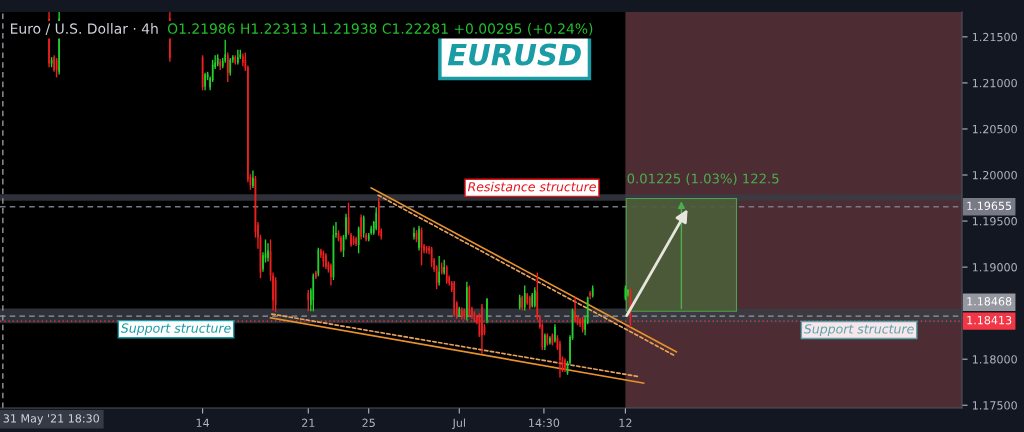 This screenshot has height=432, width=1024. What do you see at coordinates (989, 205) in the screenshot?
I see `ref-line-label: 1.19655` at bounding box center [989, 205].